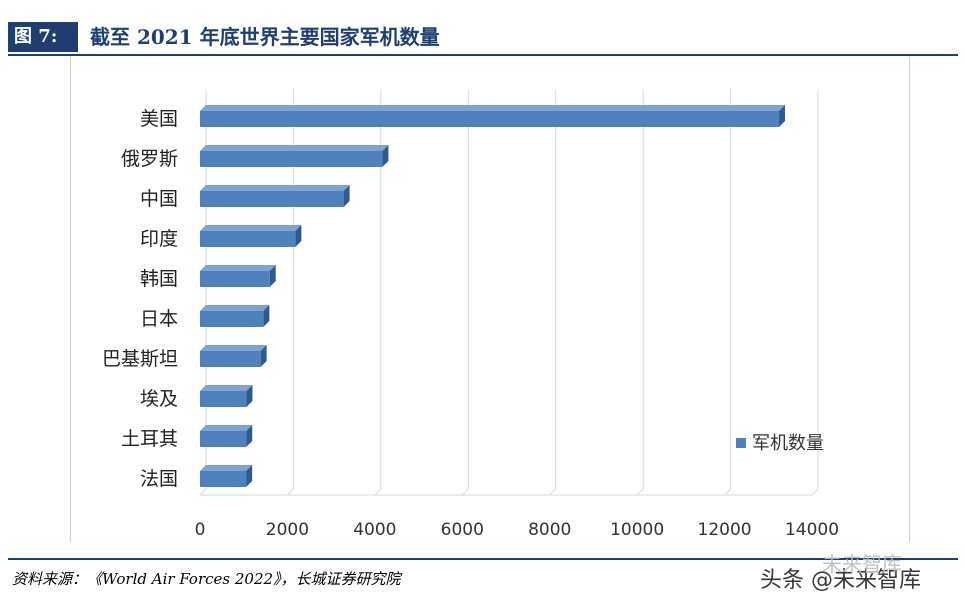 This screenshot has height=609, width=965. Describe the element at coordinates (159, 399) in the screenshot. I see `category-label: 埃及` at that location.